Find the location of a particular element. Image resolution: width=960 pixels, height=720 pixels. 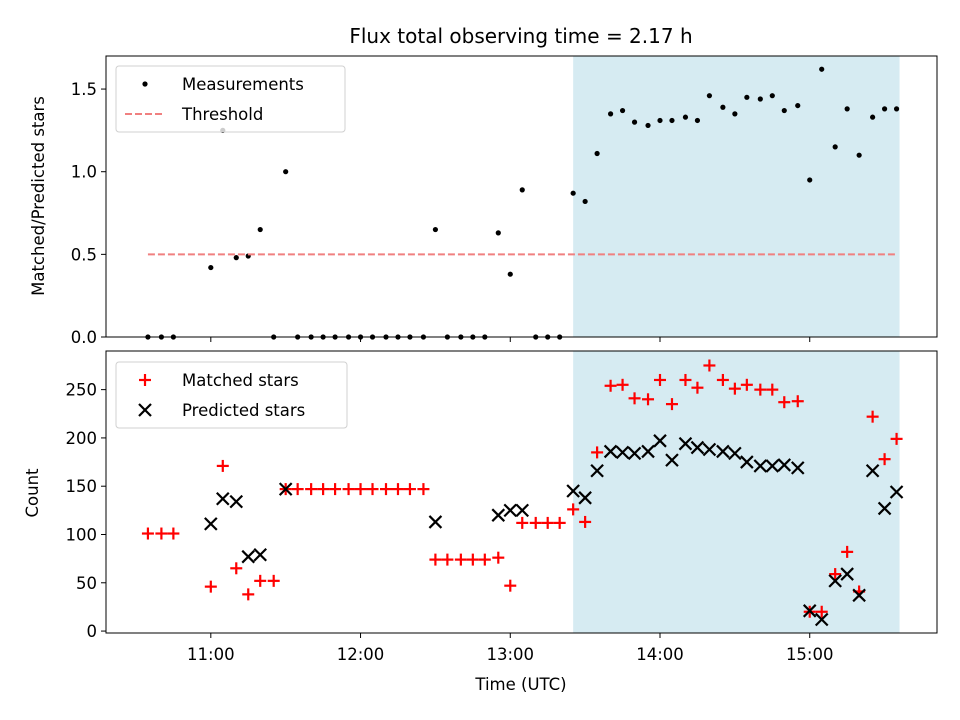

y-tick-label: 1.0 is located at coordinates (84, 172).